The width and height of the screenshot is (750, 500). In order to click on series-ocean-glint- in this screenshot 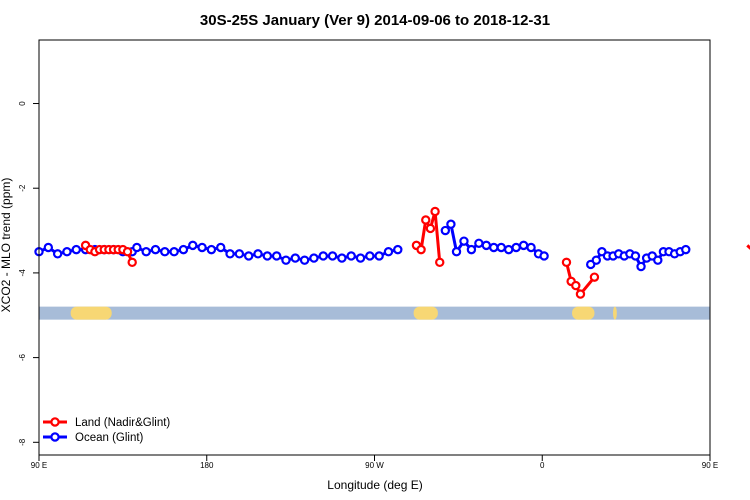, I will do `click(362, 245)`.